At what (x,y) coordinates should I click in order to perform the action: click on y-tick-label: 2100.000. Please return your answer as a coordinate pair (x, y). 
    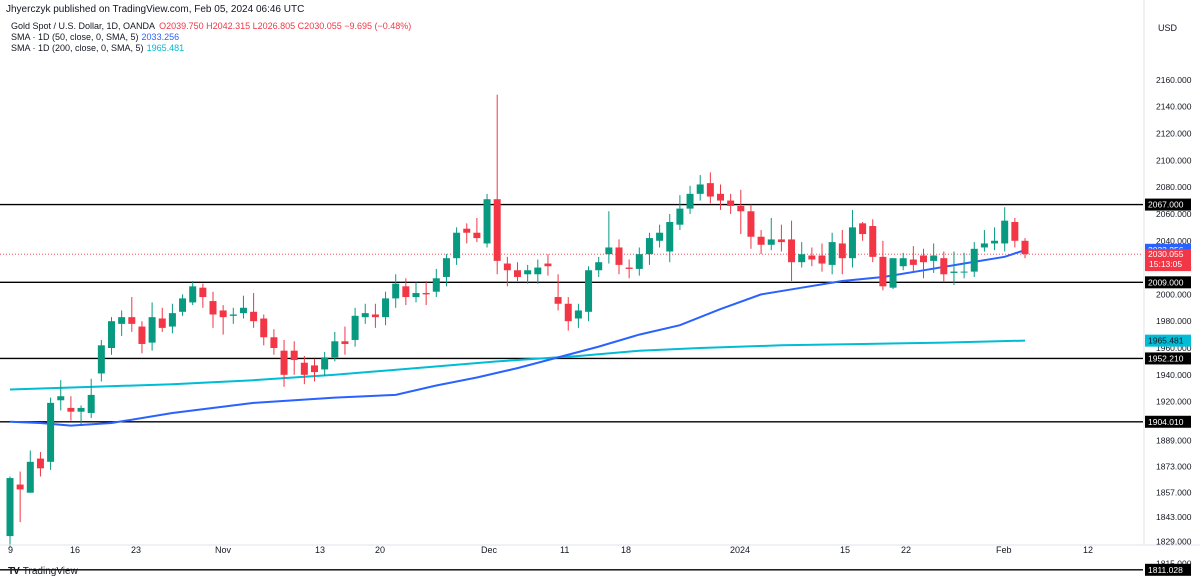
    Looking at the image, I should click on (1174, 160).